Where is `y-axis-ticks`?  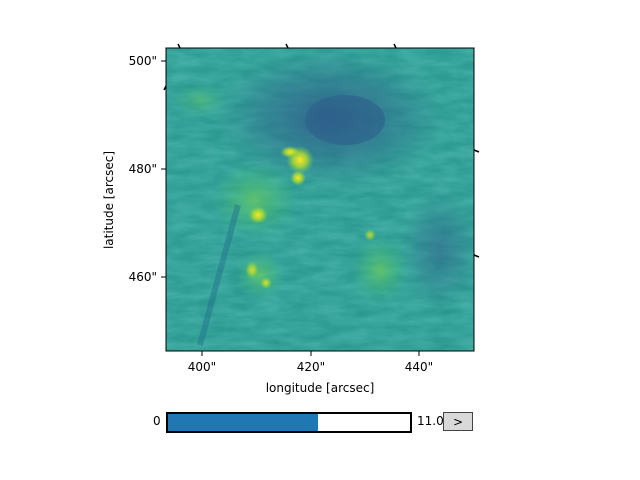
y-axis-ticks is located at coordinates (163, 169).